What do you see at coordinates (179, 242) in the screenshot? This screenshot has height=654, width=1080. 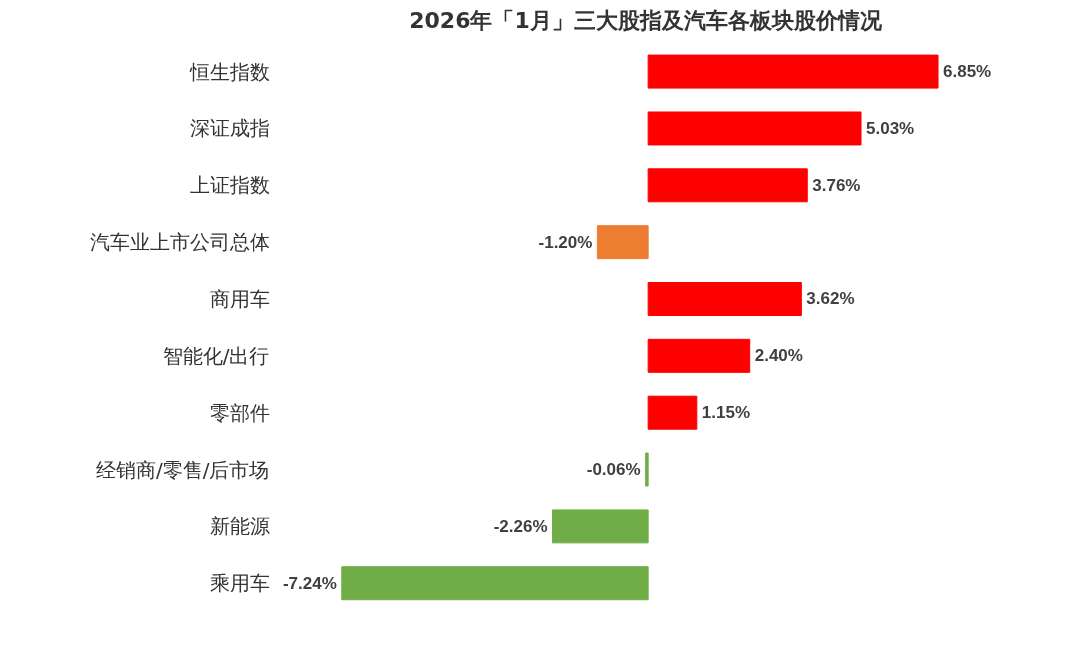 I see `y-tick-label: 汽车业上市公司总体` at bounding box center [179, 242].